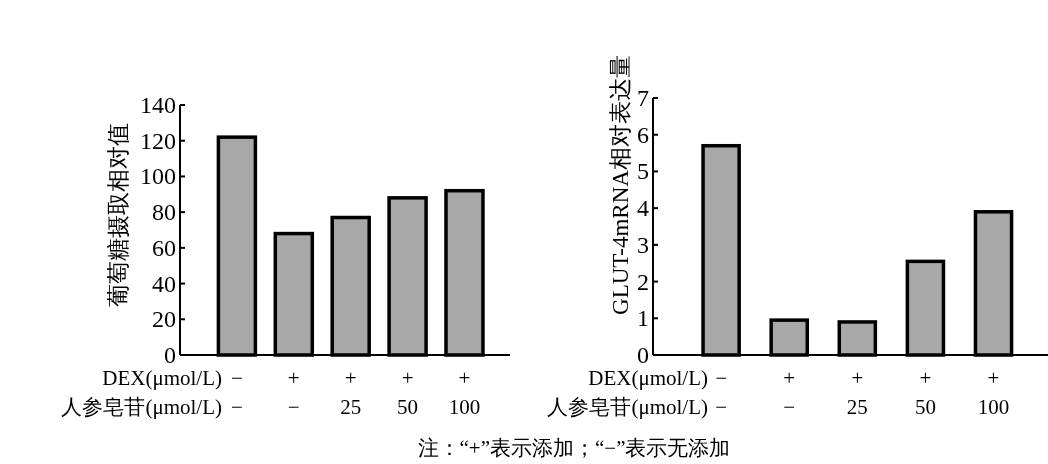 The image size is (1048, 464). I want to click on y-tick-label: 3, so click(643, 244).